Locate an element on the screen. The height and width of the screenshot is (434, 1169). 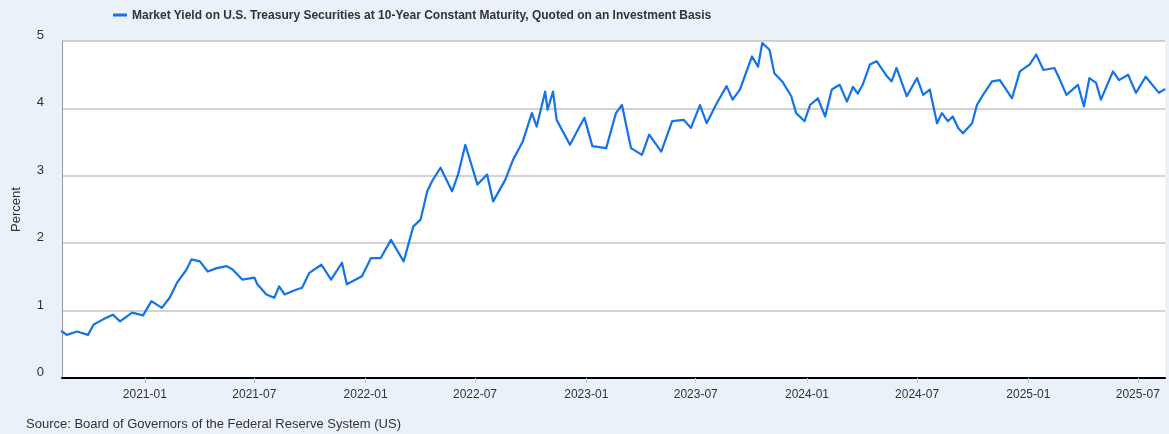
x-tick-label: 2021-07 is located at coordinates (254, 394).